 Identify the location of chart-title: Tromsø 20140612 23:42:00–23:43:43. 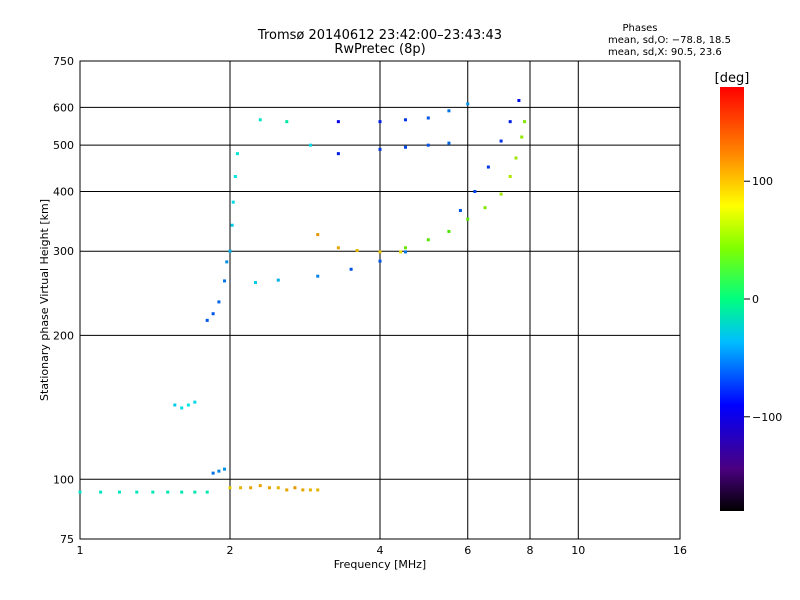
(379, 35).